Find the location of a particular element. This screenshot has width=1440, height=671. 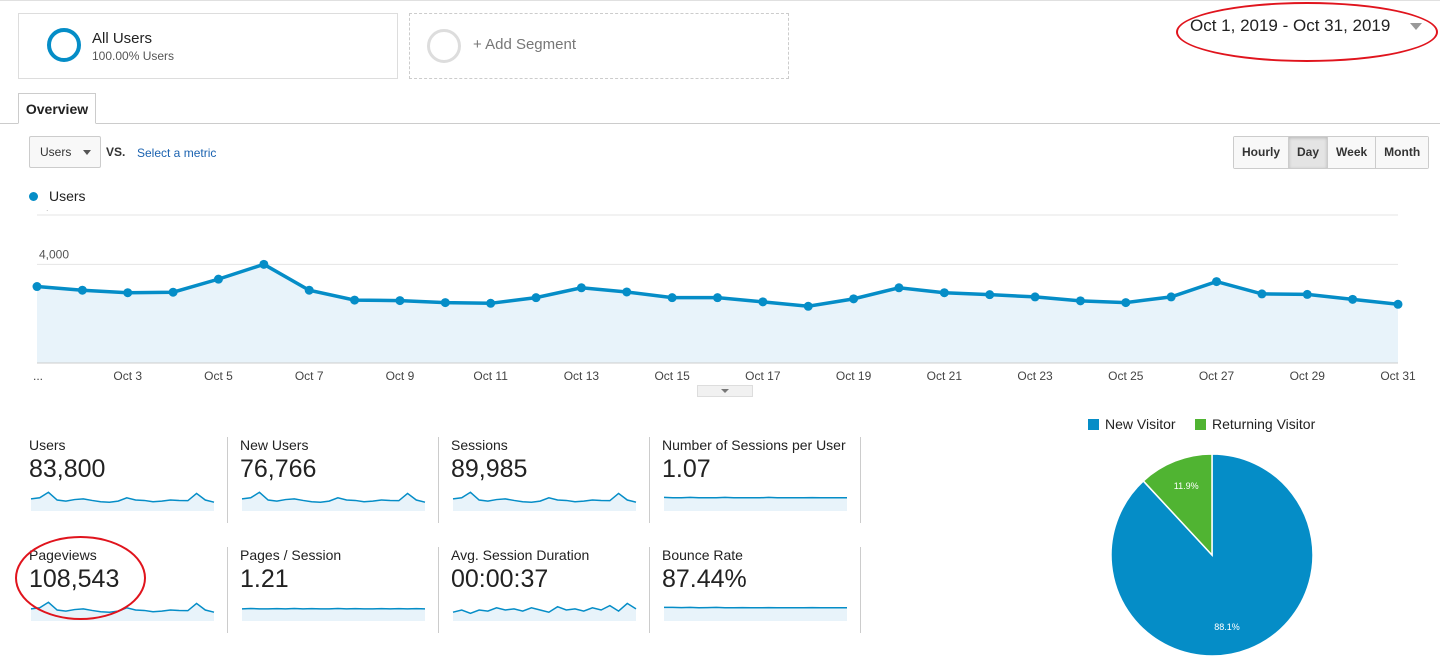

x-tick-label: Oct 23 is located at coordinates (1035, 376).